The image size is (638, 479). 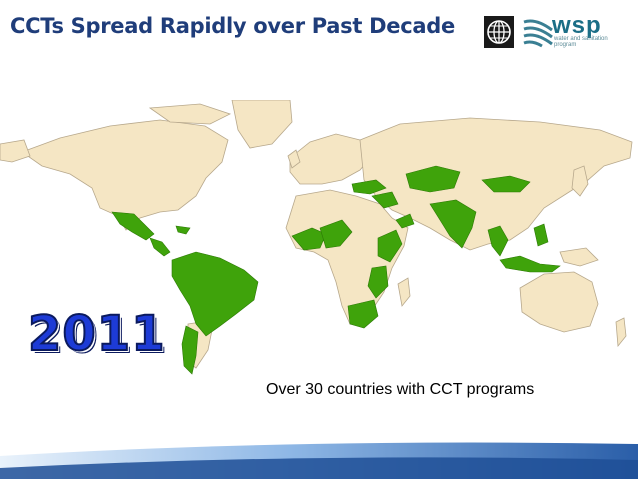 What do you see at coordinates (294, 159) in the screenshot?
I see `land-uk` at bounding box center [294, 159].